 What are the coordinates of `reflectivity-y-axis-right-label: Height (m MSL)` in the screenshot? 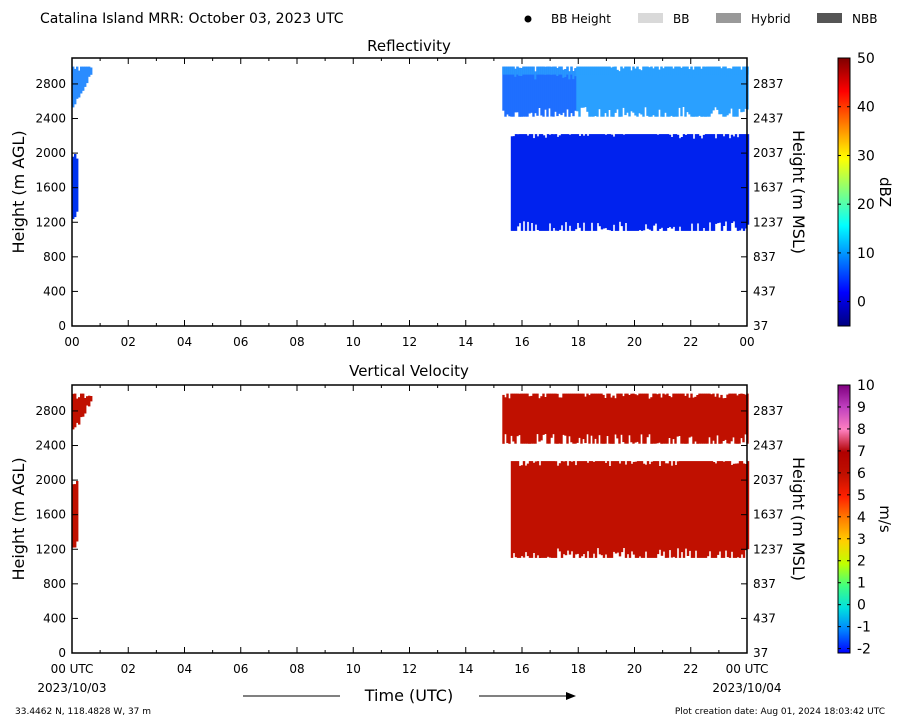 It's located at (798, 192).